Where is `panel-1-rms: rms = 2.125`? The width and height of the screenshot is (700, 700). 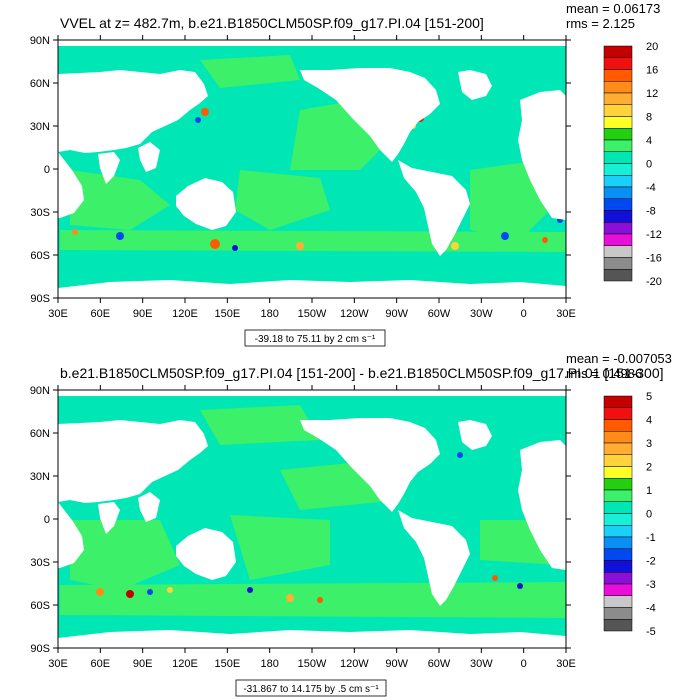
panel-1-rms: rms = 2.125 is located at coordinates (600, 23).